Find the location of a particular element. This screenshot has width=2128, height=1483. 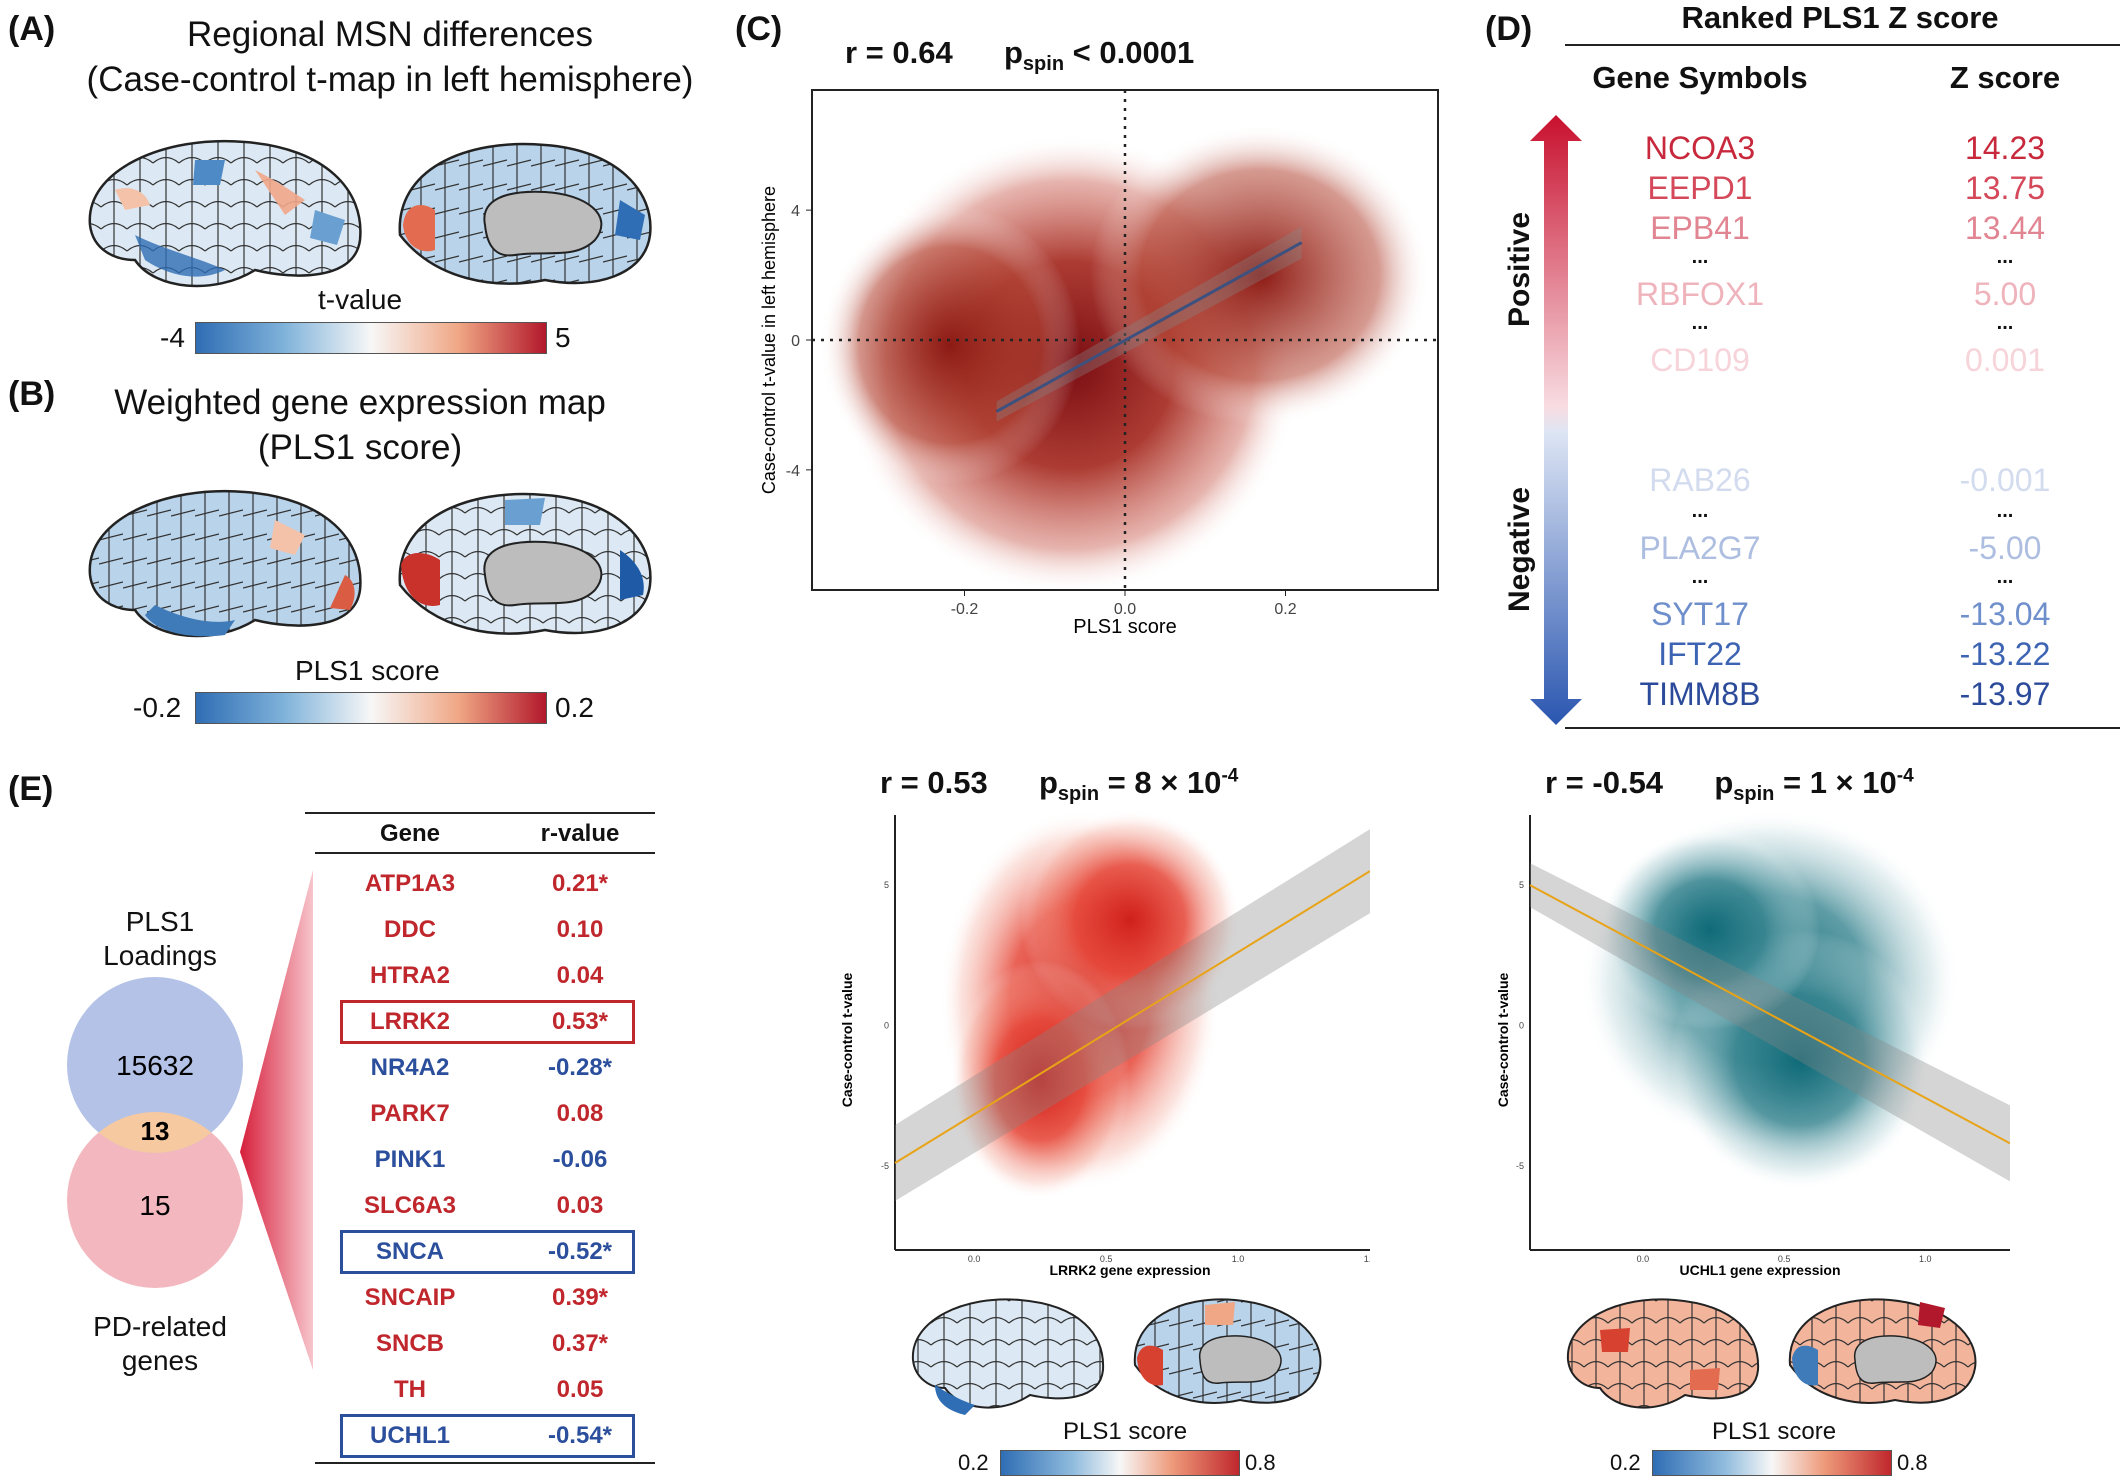

panel-d-col-z: Z score is located at coordinates (2005, 77).